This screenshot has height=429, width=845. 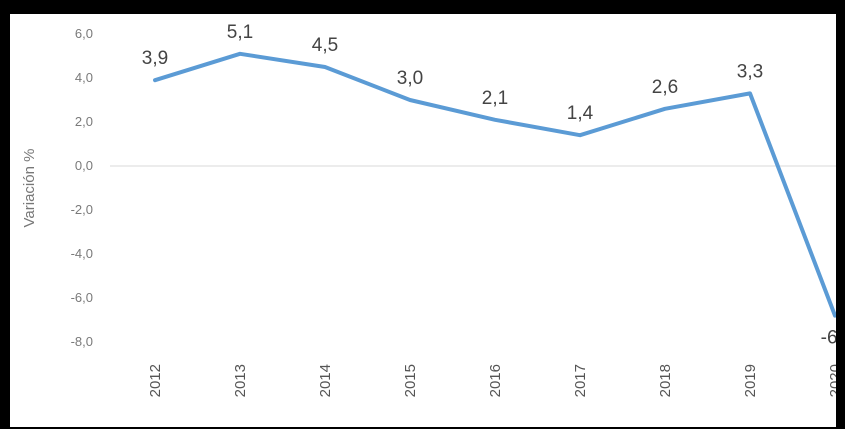 What do you see at coordinates (495, 98) in the screenshot?
I see `data-label: 2,1` at bounding box center [495, 98].